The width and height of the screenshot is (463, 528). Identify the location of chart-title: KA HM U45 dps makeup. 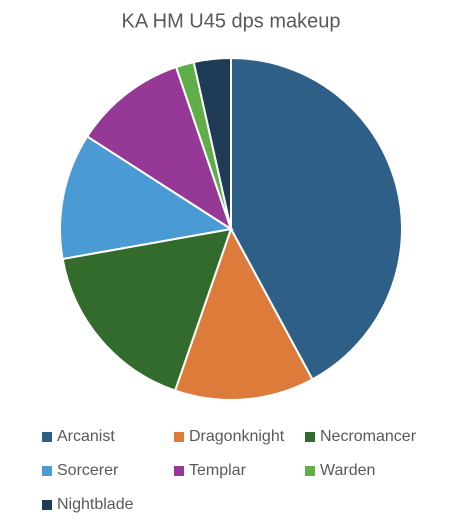
(231, 21).